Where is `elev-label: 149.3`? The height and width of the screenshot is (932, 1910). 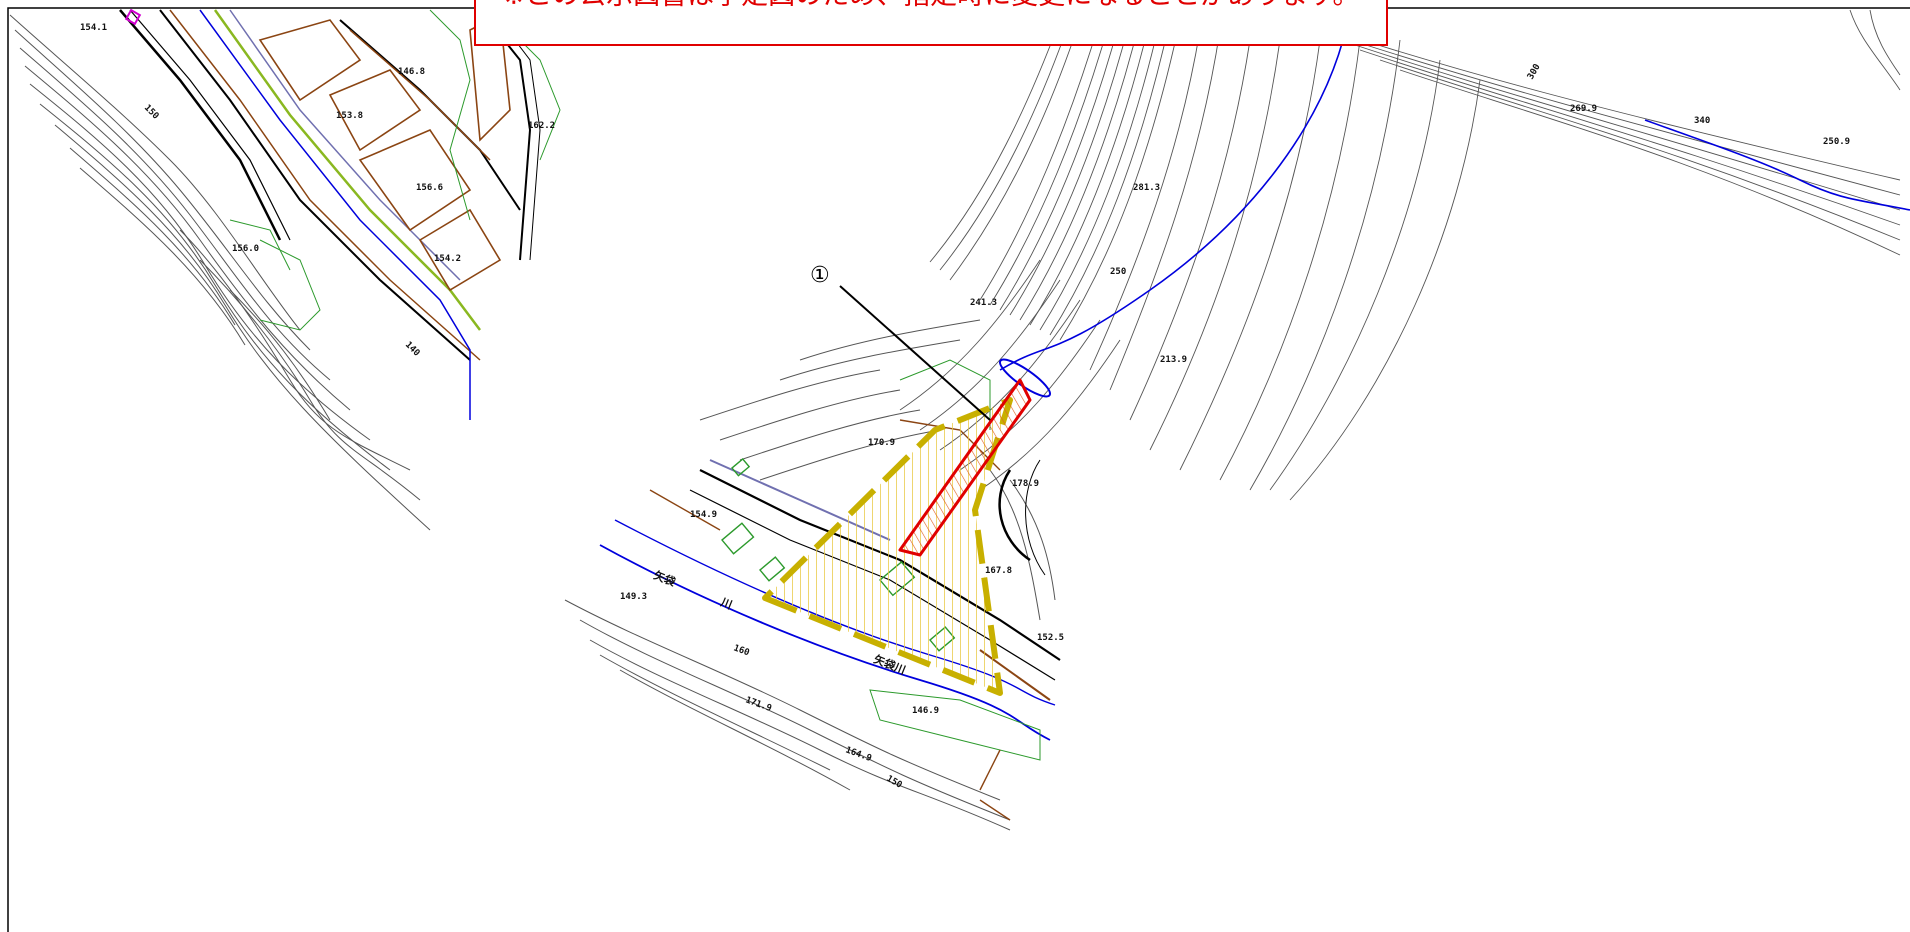
elev-label: 149.3 is located at coordinates (633, 597).